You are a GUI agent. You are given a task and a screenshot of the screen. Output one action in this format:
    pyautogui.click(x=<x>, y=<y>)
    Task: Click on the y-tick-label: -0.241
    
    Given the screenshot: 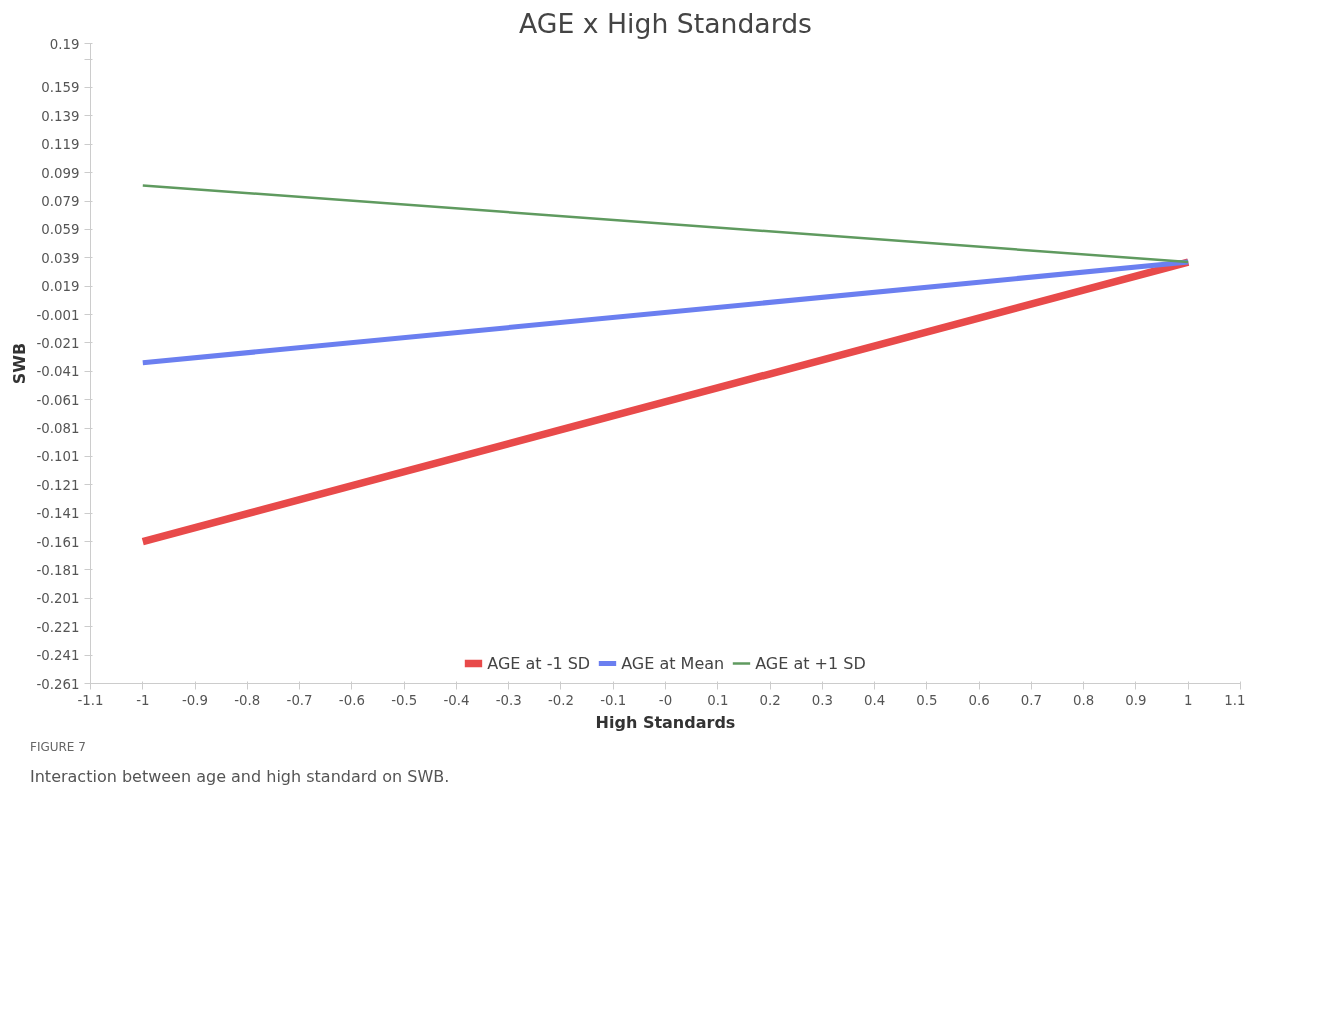 What is the action you would take?
    pyautogui.click(x=58, y=656)
    